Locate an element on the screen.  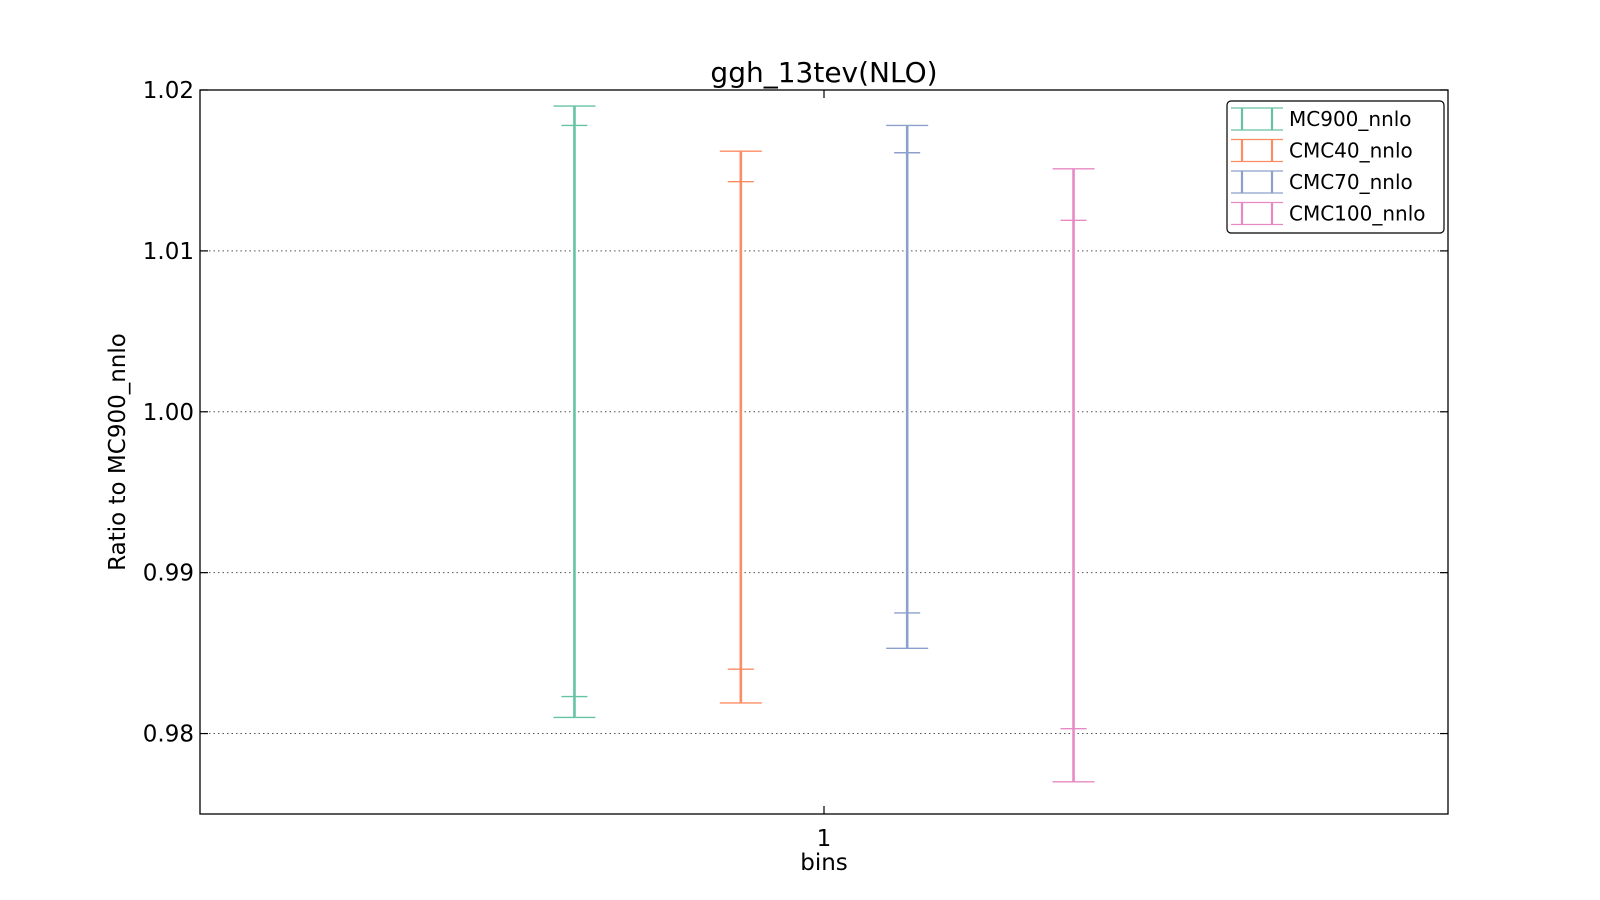
y-tick-label: 0.99 is located at coordinates (168, 574).